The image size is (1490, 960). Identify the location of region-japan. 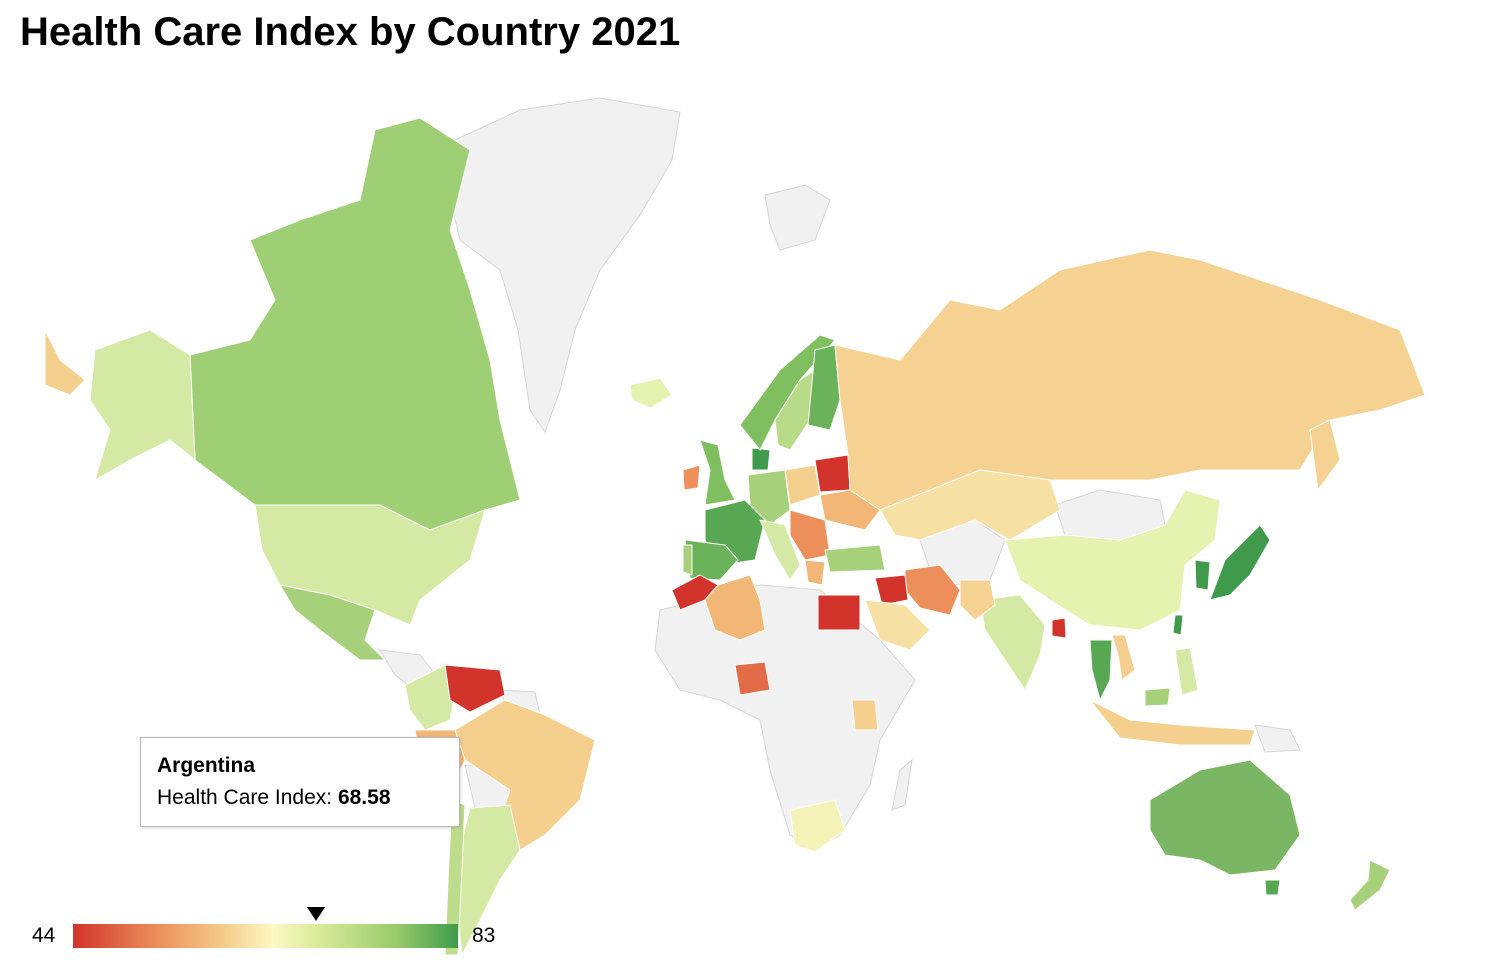
(1240, 562).